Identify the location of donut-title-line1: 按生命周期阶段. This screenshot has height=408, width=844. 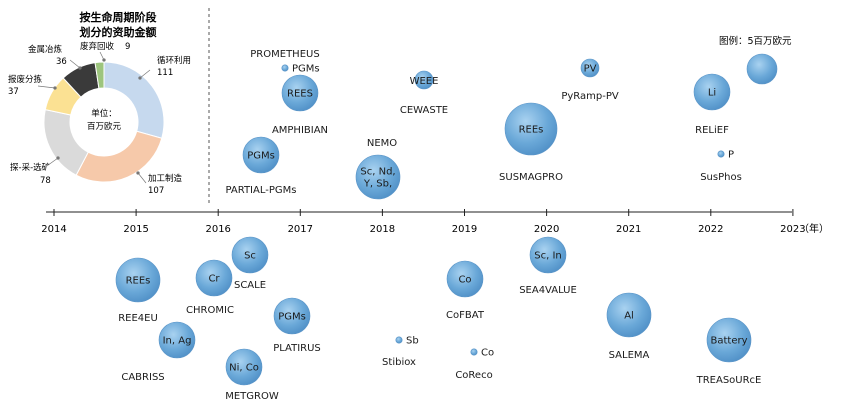
(118, 17).